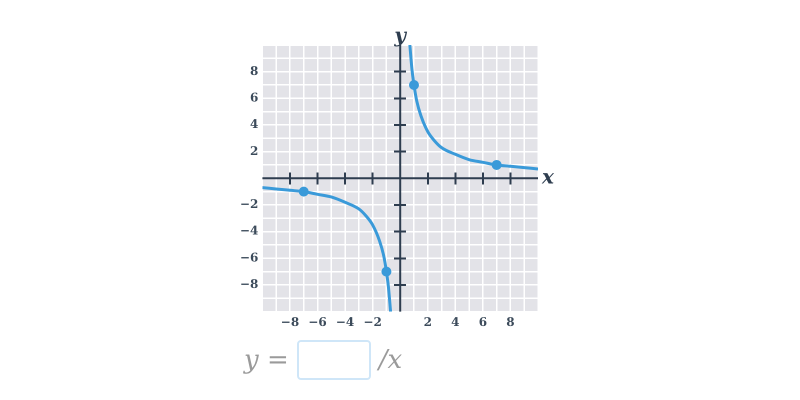  What do you see at coordinates (548, 176) in the screenshot?
I see `x-axis-title: x` at bounding box center [548, 176].